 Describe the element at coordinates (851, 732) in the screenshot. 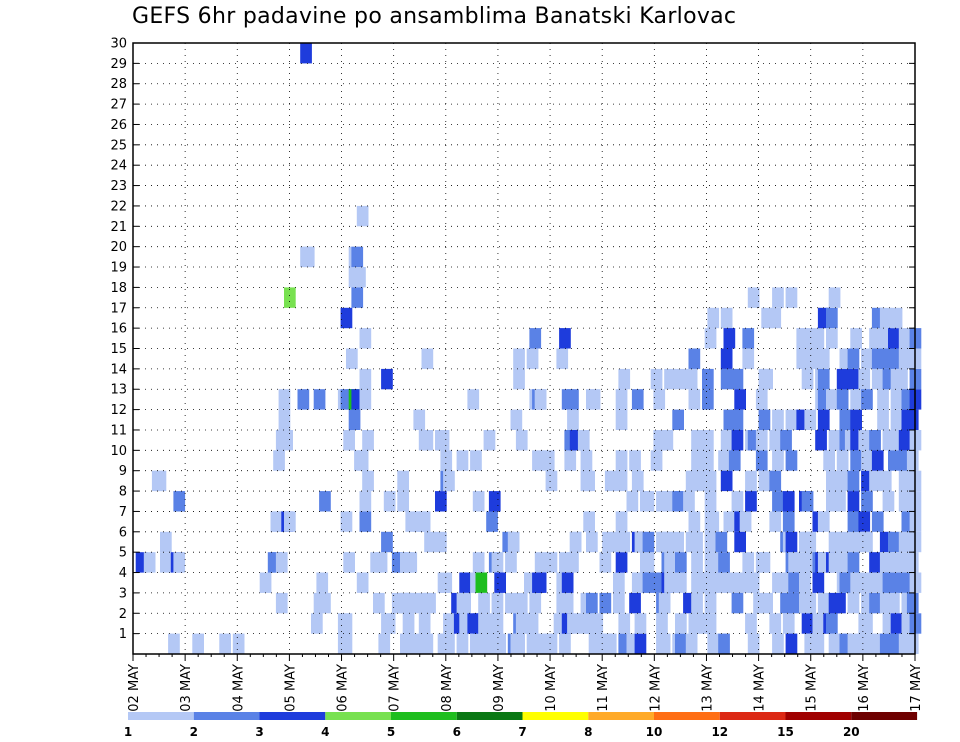

I see `colorbar-label: 20` at that location.